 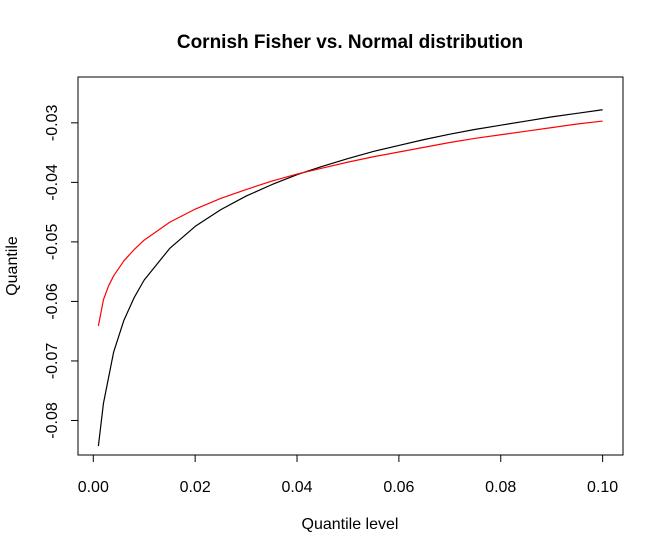 I want to click on y-axis-label: Quantile, so click(x=12, y=266).